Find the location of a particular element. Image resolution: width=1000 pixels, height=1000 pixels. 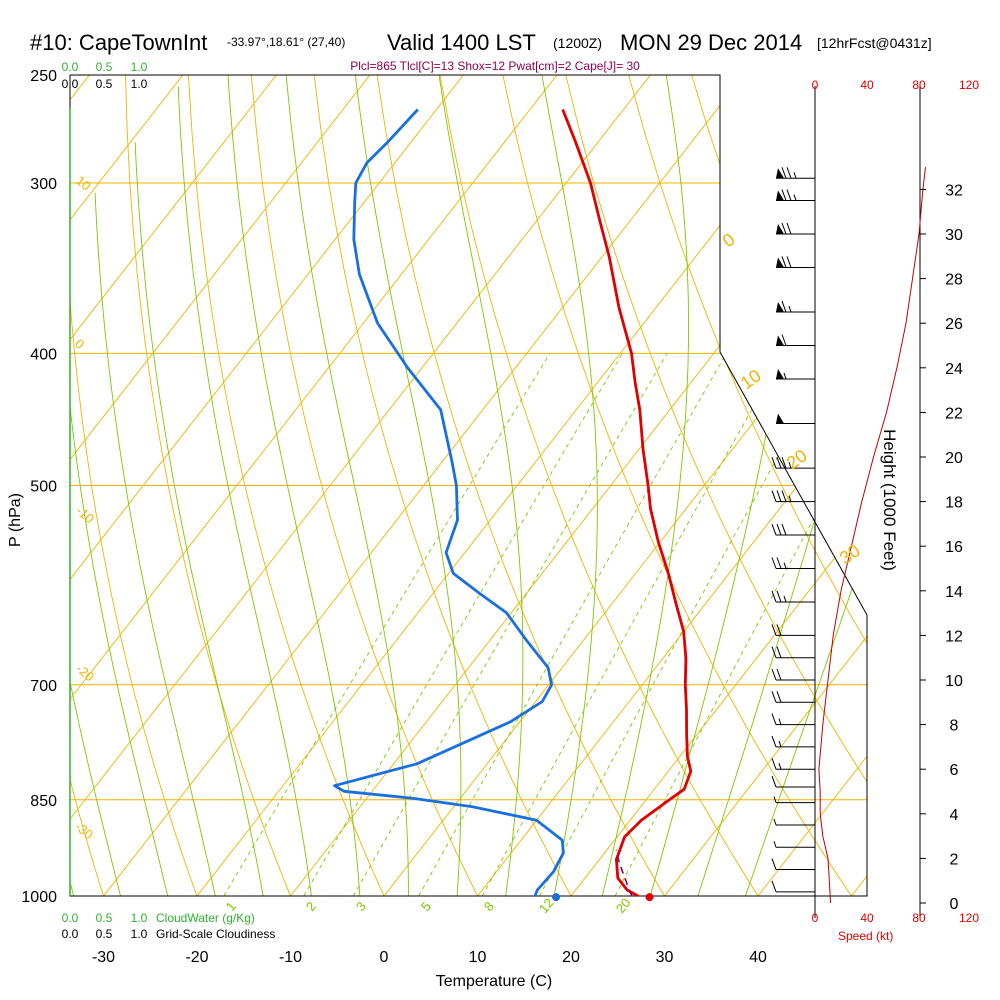

height-tick-10: 10 is located at coordinates (954, 681).